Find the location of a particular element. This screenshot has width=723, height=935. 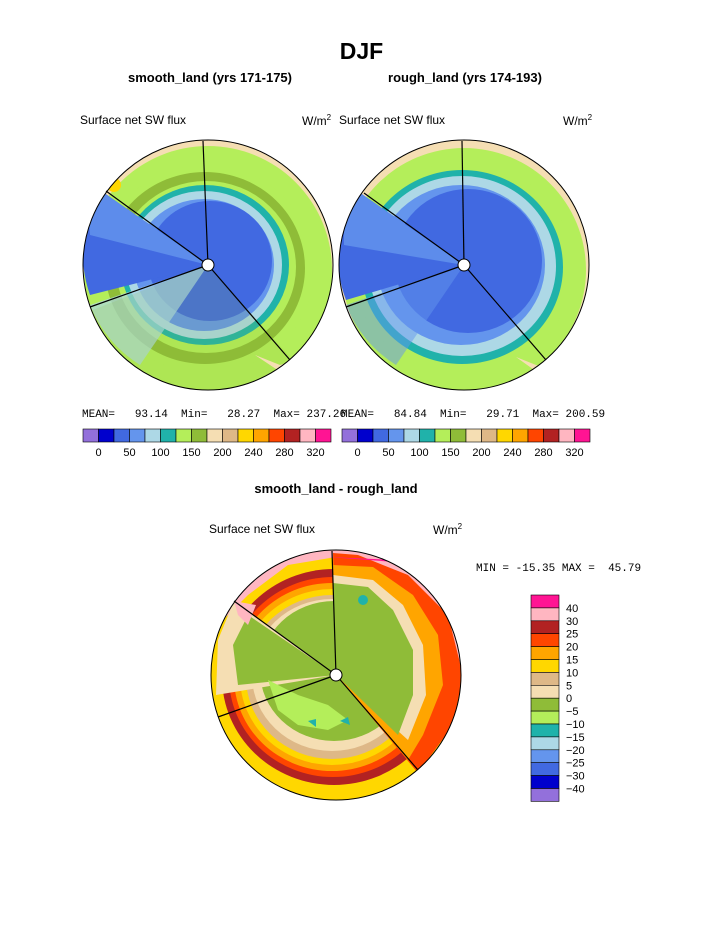

panel-units-diff: W/m2 is located at coordinates (448, 529).